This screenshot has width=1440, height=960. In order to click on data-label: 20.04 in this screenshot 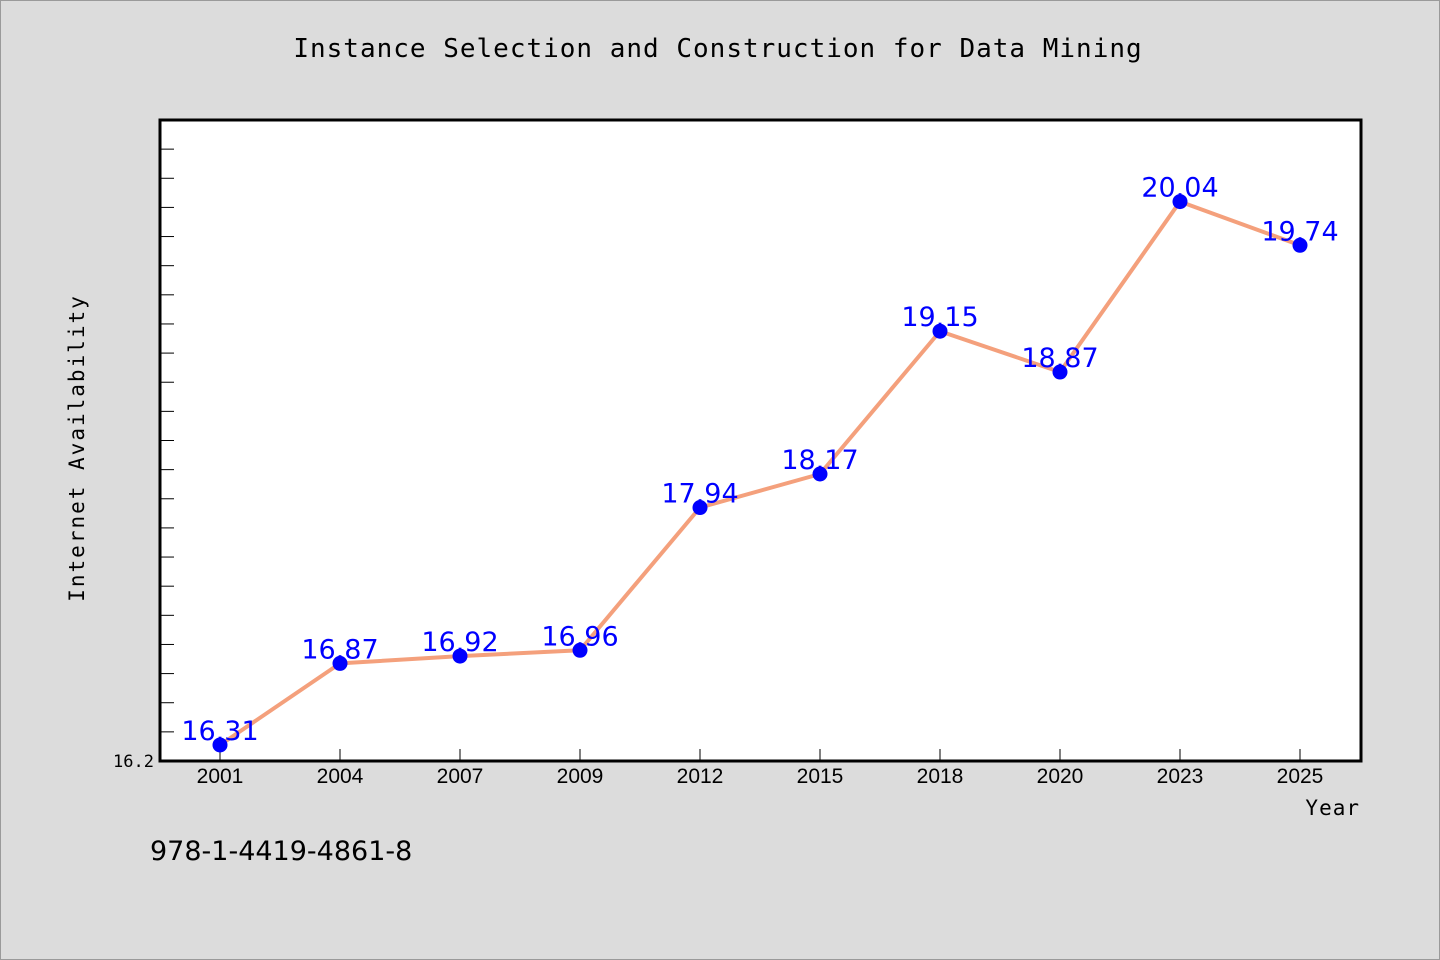, I will do `click(1179, 188)`.